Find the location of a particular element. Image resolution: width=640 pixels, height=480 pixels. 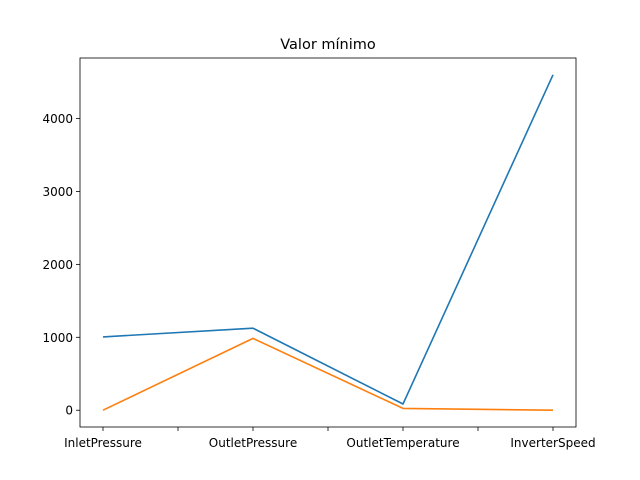

chart-title: Valor mínimo is located at coordinates (328, 45).